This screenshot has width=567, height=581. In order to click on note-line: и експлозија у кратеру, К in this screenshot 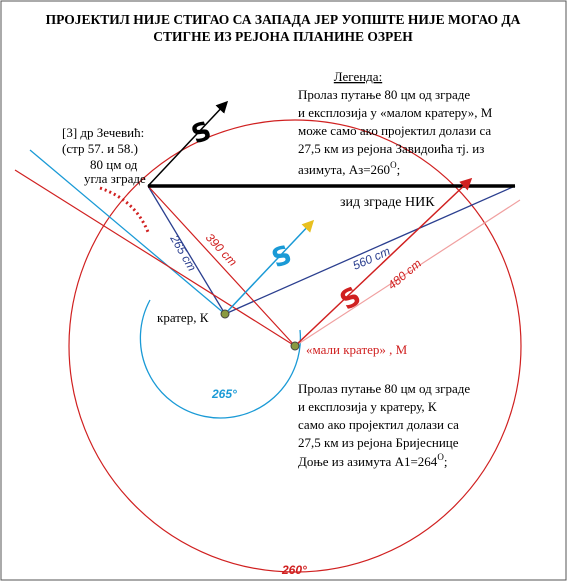, I will do `click(367, 406)`.